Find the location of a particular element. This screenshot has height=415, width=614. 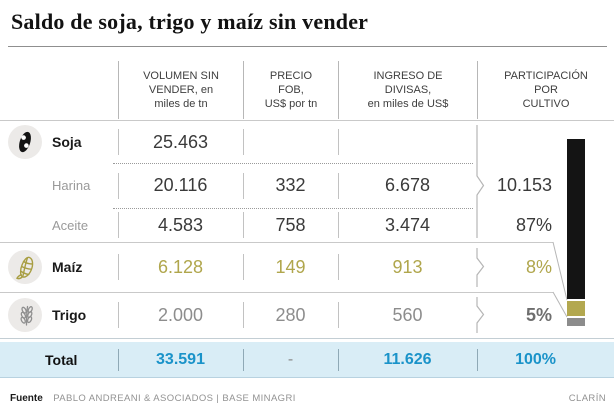

cell-volumen: 25.463 is located at coordinates (180, 142).